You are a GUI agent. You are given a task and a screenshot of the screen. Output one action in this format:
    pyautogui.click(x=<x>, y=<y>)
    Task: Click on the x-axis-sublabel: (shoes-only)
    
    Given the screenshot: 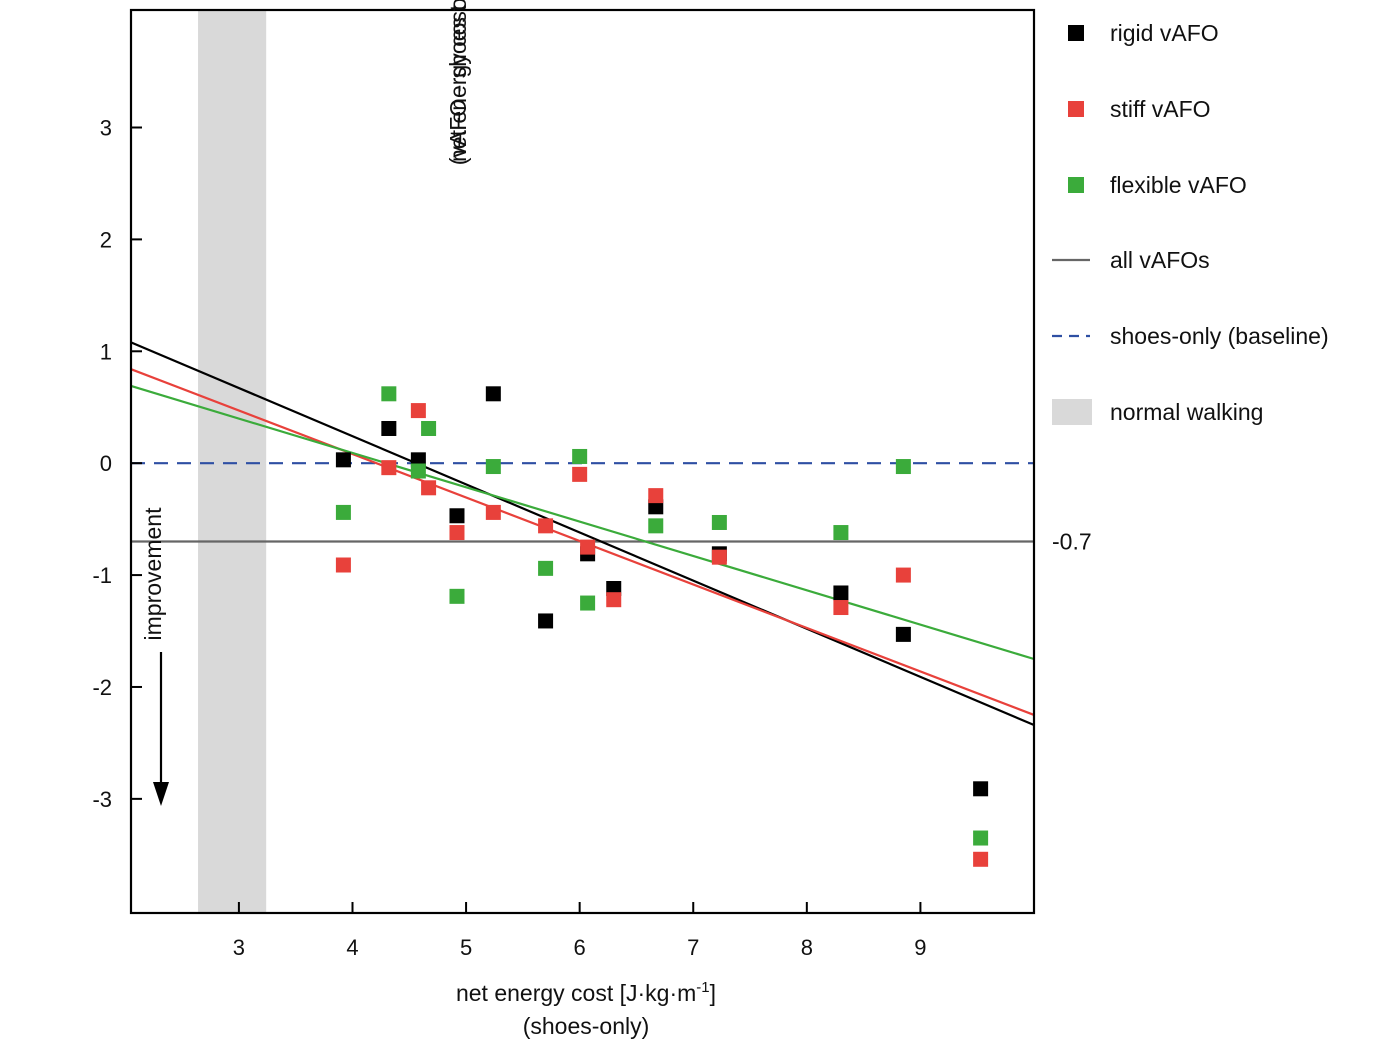 What is the action you would take?
    pyautogui.click(x=586, y=1026)
    